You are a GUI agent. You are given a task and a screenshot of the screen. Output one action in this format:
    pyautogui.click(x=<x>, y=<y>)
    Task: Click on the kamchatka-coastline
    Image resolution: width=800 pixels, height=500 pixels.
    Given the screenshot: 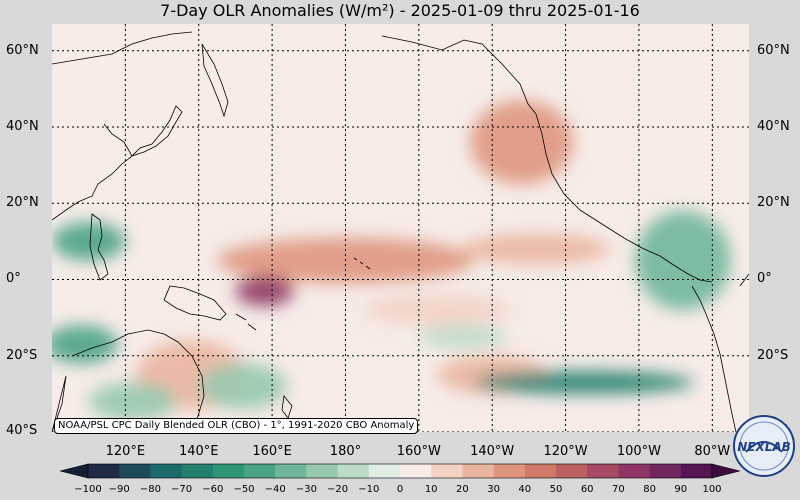 What is the action you would take?
    pyautogui.click(x=215, y=80)
    